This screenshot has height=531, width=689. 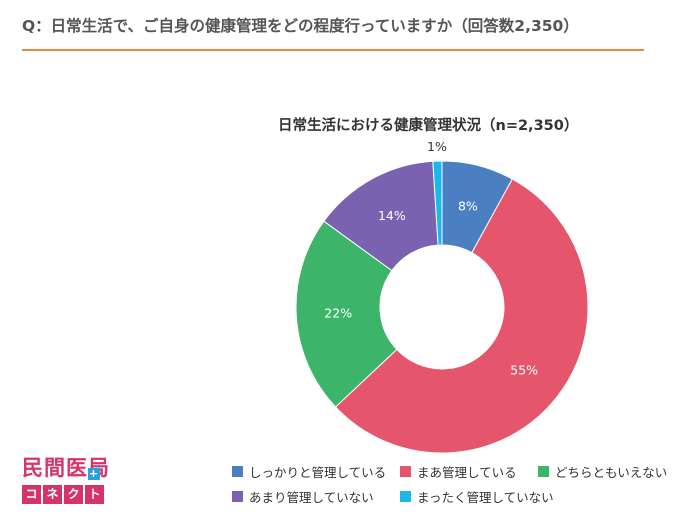 What do you see at coordinates (67, 467) in the screenshot?
I see `logo-top-text: 民間医局 +` at bounding box center [67, 467].